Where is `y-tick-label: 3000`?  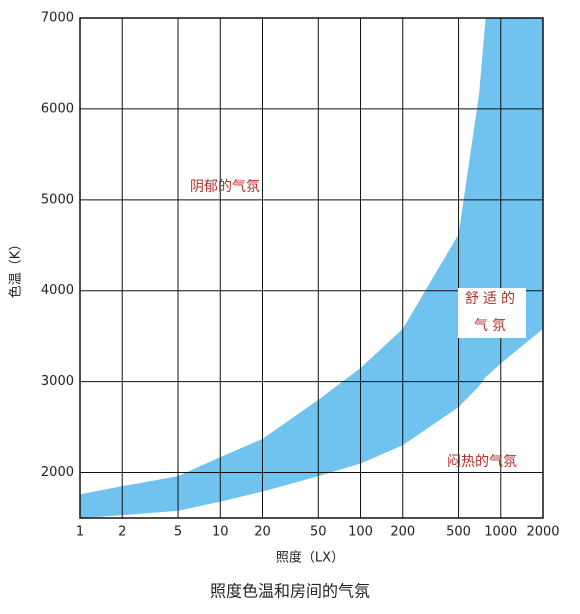
y-tick-label: 3000 is located at coordinates (57, 381).